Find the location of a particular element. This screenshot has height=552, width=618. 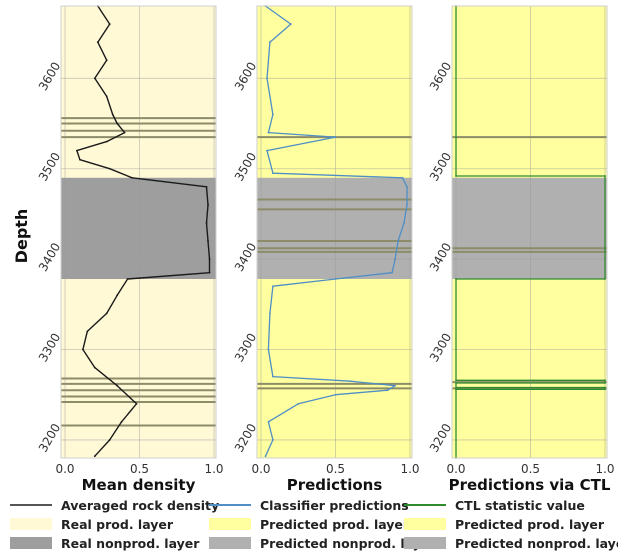

y-tick-label: 3400 is located at coordinates (245, 256).